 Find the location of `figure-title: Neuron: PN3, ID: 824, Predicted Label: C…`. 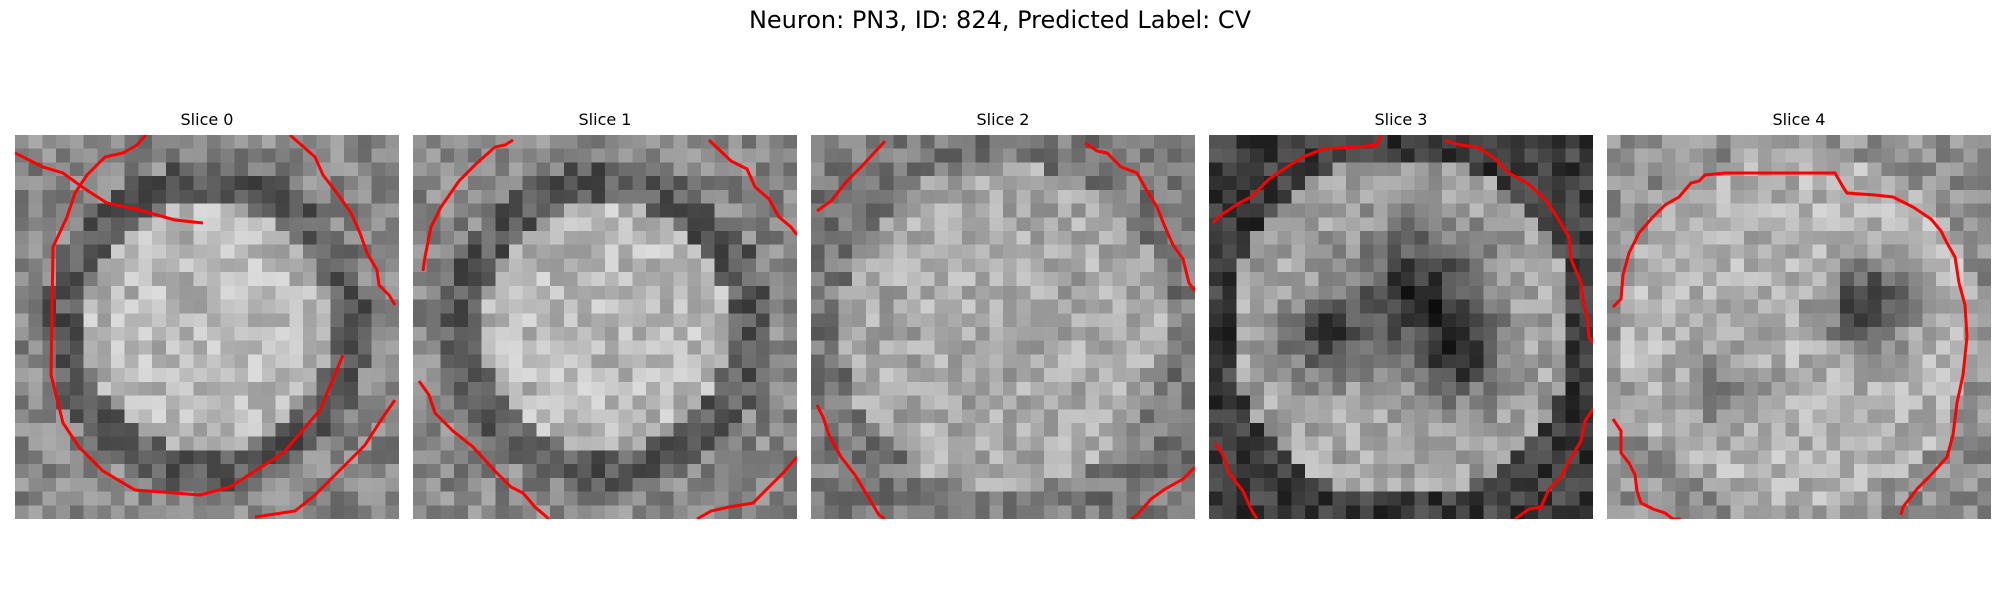

figure-title: Neuron: PN3, ID: 824, Predicted Label: C… is located at coordinates (1000, 20).